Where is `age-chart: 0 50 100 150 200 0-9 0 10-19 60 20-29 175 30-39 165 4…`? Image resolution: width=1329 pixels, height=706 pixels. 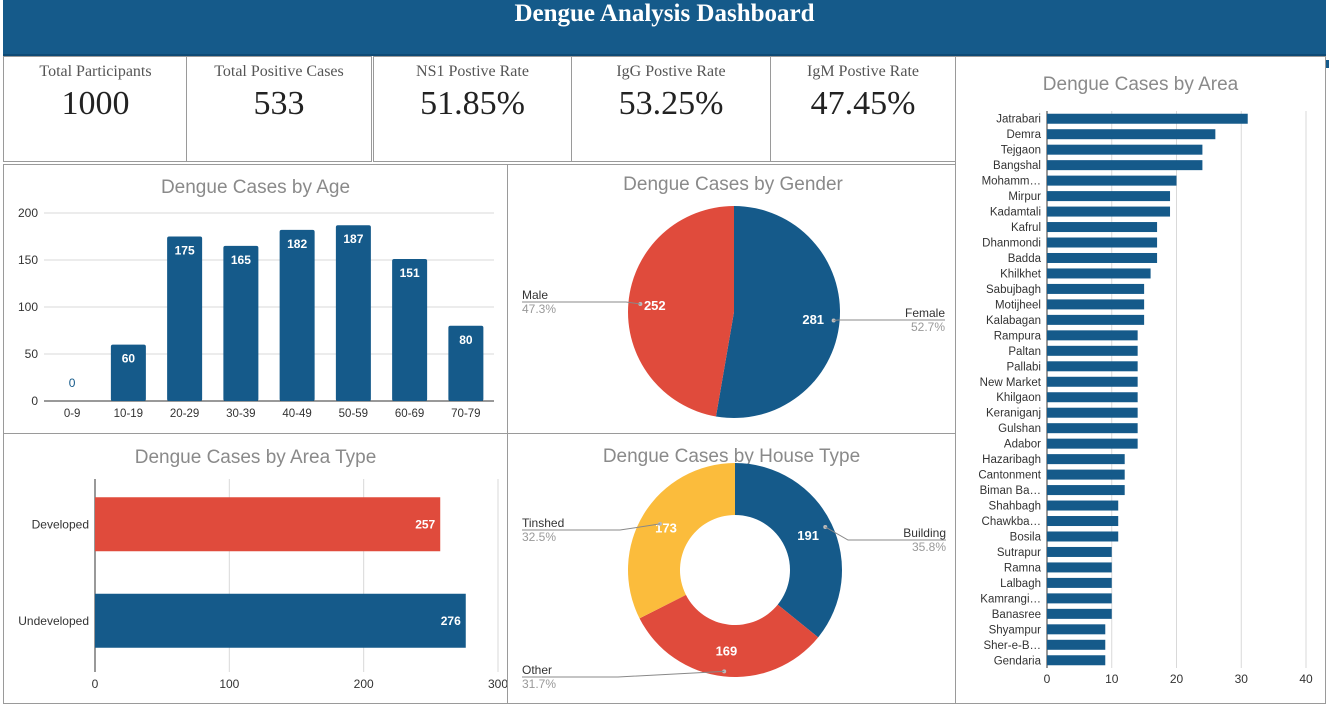
age-chart: 0 50 100 150 200 0-9 0 10-19 60 20-29 175 30-39 165 4… is located at coordinates (256, 313).